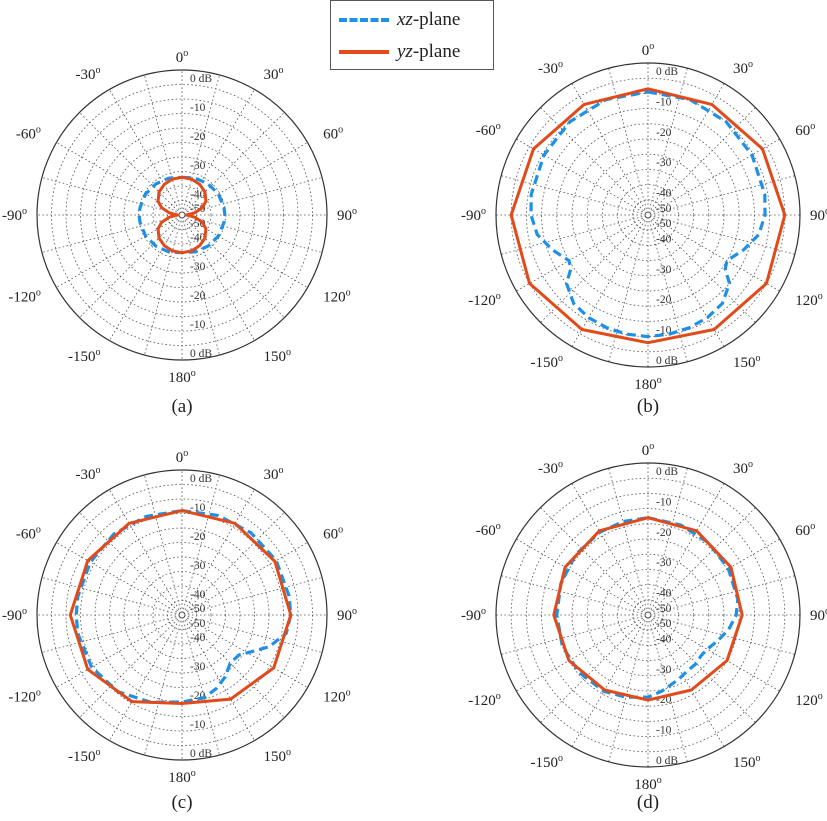 Image resolution: width=827 pixels, height=821 pixels. Describe the element at coordinates (412, 35) in the screenshot. I see `legend: xz-plane yz-plane` at that location.